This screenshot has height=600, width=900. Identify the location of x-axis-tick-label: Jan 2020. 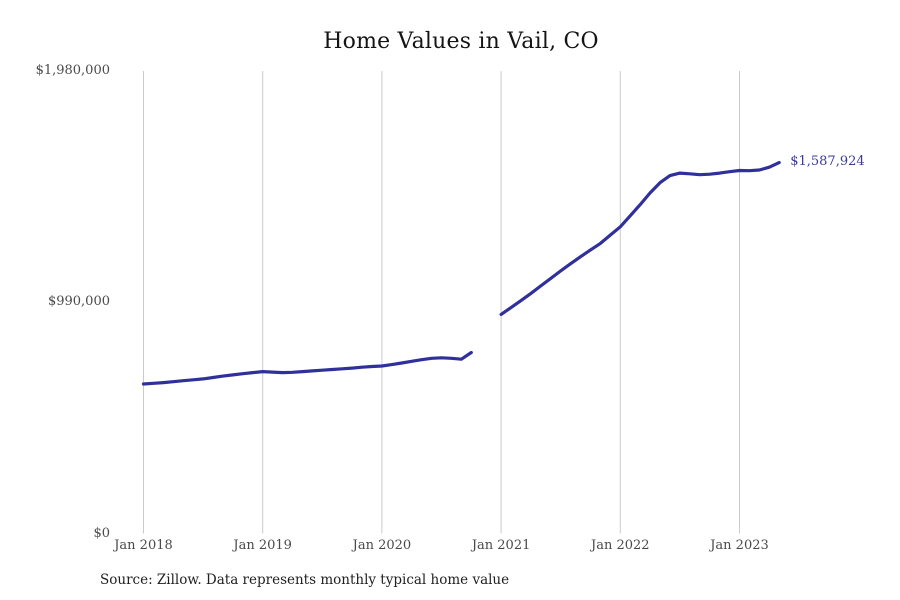
(382, 545).